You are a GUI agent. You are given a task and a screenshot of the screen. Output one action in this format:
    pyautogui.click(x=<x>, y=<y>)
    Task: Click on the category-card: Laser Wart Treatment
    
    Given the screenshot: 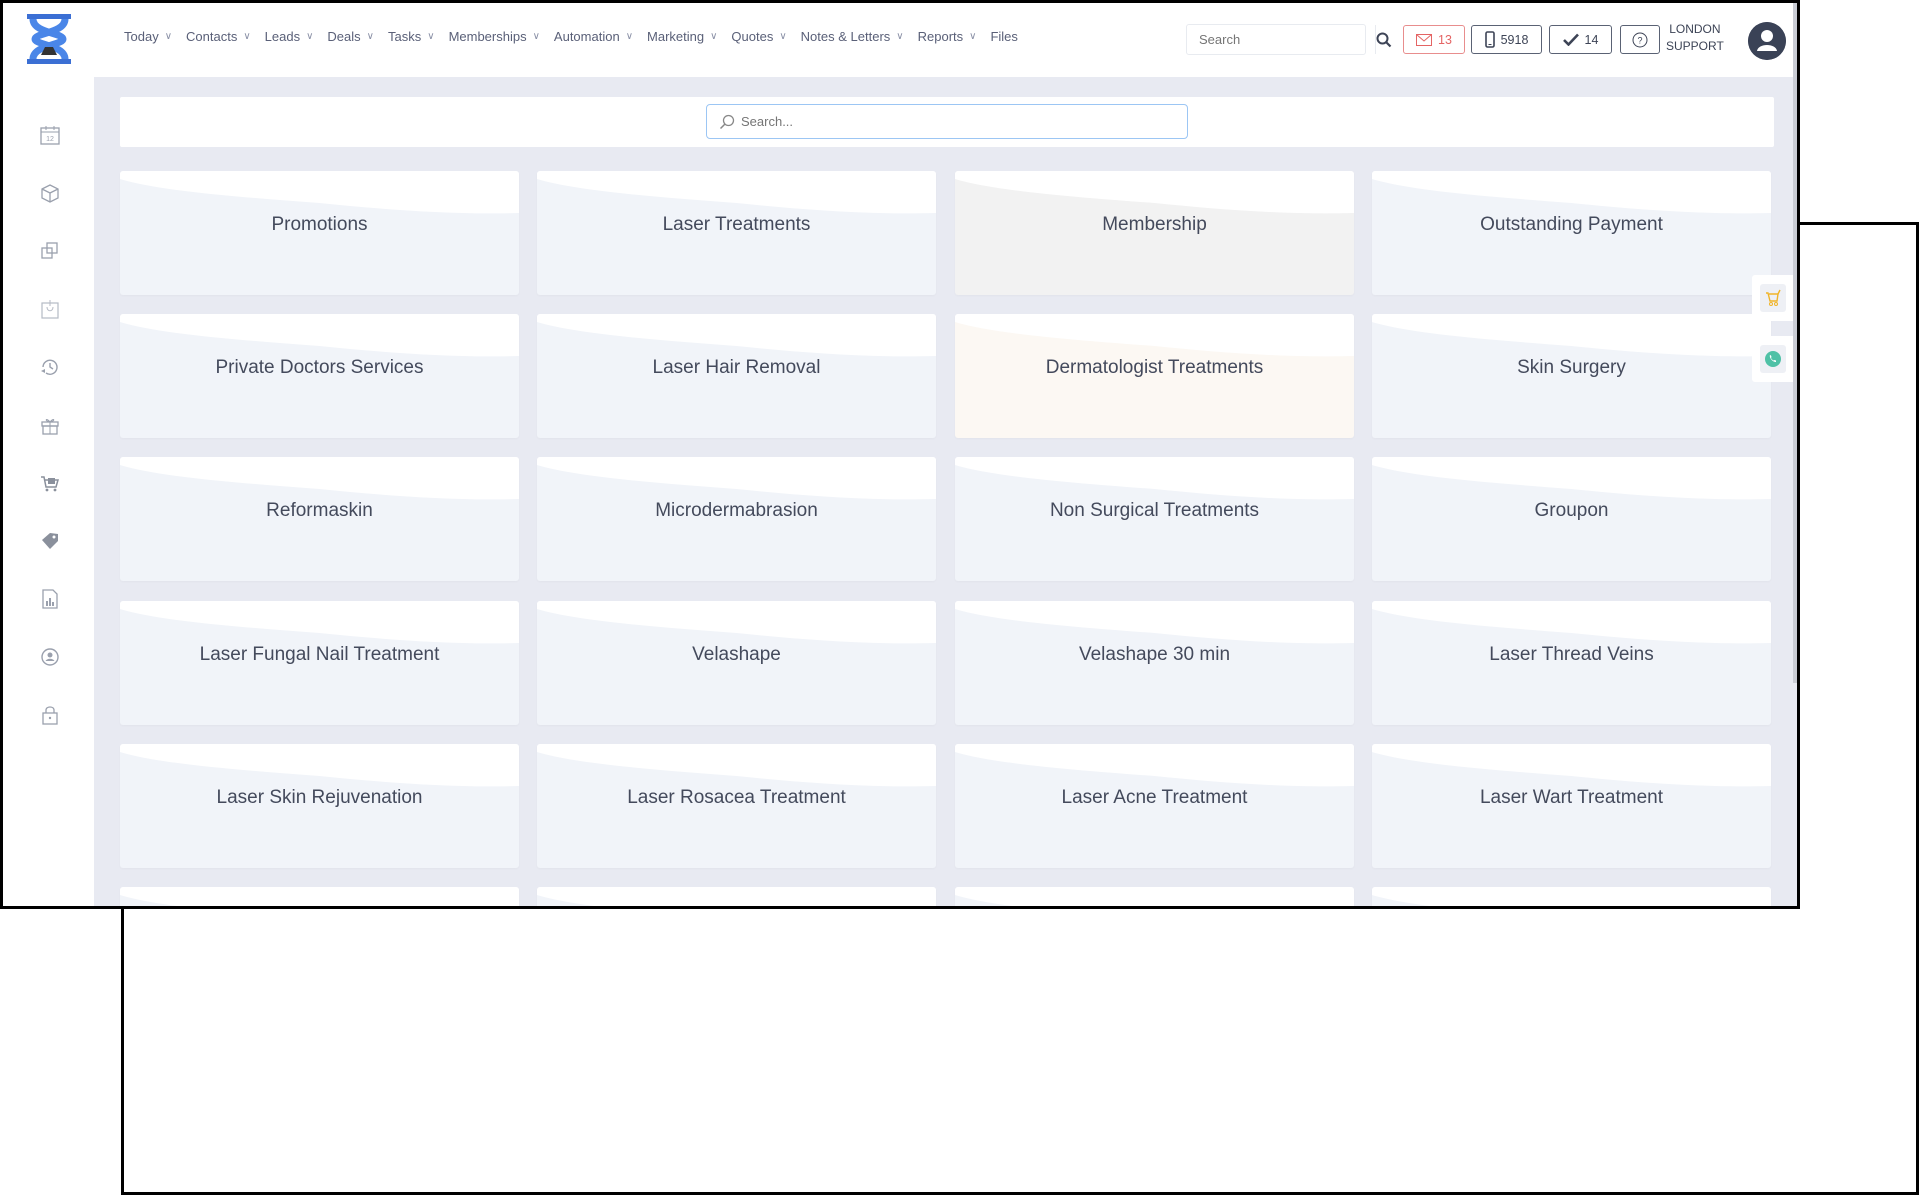 What is the action you would take?
    pyautogui.click(x=1571, y=806)
    